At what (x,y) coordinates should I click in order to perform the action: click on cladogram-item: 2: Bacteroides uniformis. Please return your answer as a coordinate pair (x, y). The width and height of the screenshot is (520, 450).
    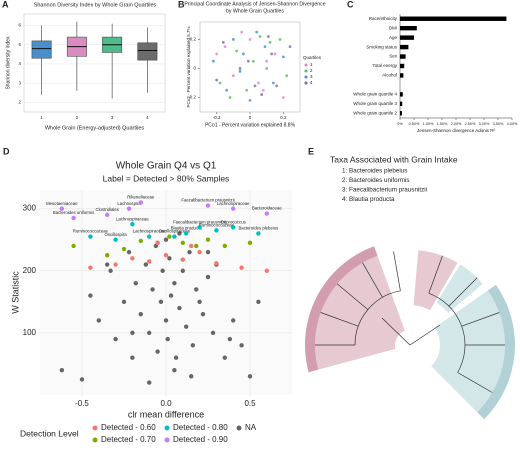
    Looking at the image, I should click on (376, 180).